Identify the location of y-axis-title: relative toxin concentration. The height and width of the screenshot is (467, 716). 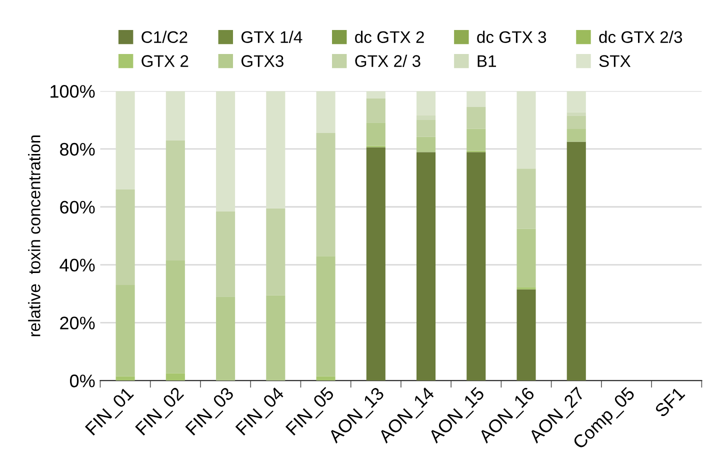
(34, 235).